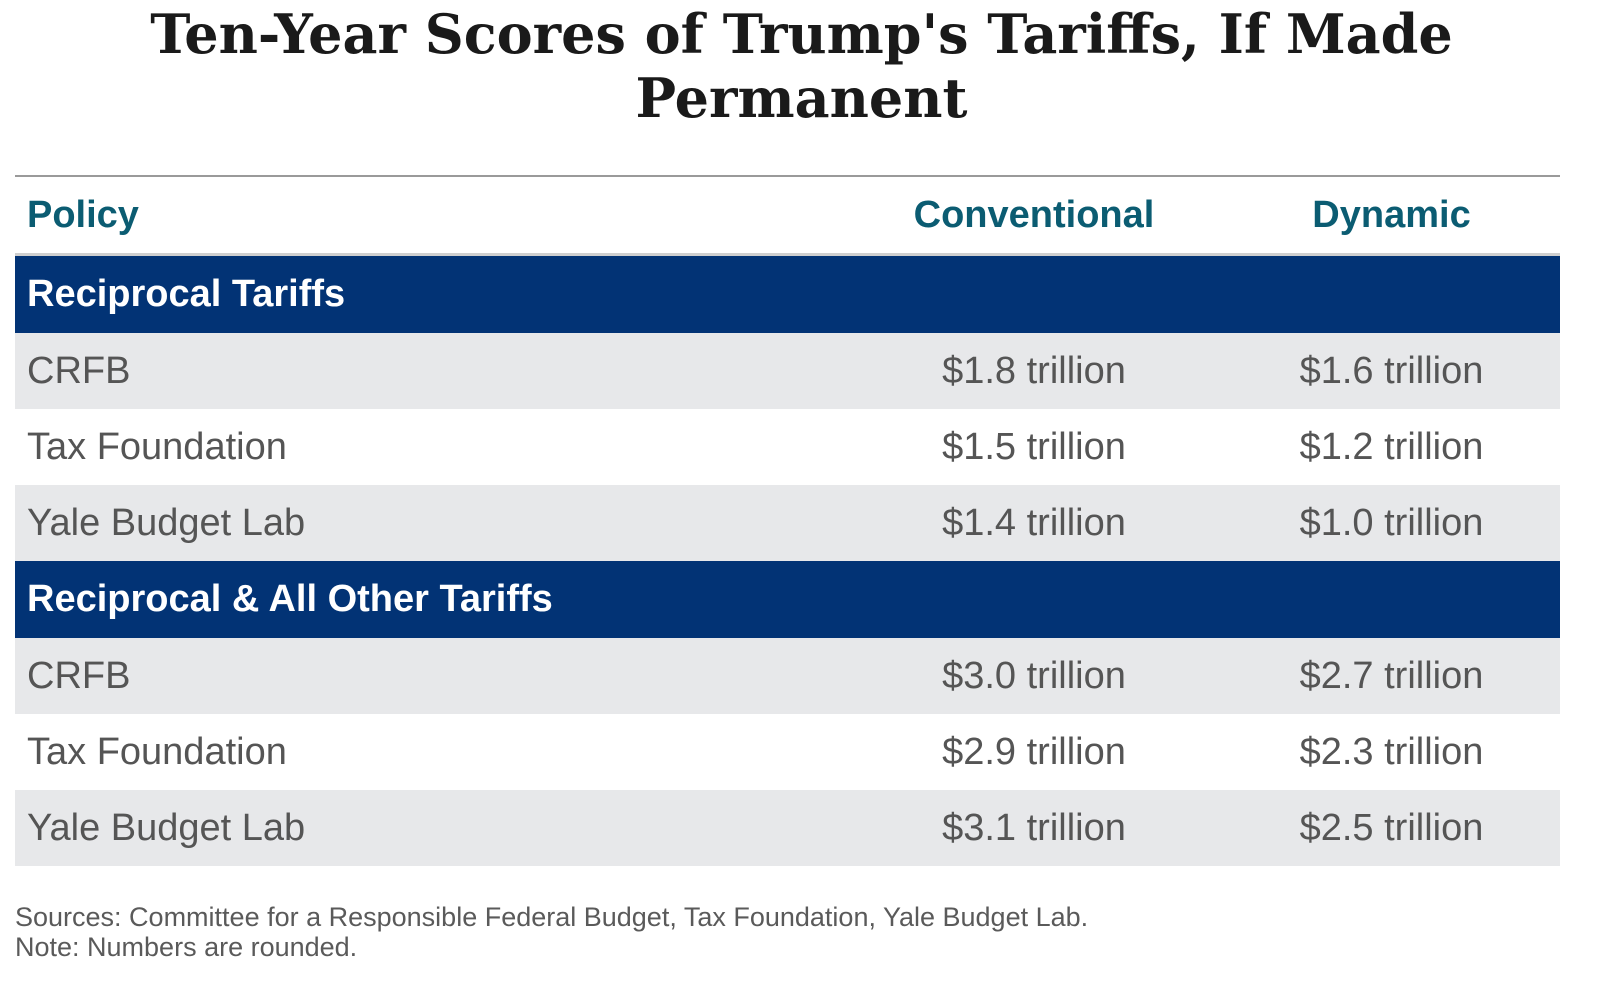 The height and width of the screenshot is (987, 1603). I want to click on table-row: CRFB $3.0 trillion $2.7 trillion, so click(787, 676).